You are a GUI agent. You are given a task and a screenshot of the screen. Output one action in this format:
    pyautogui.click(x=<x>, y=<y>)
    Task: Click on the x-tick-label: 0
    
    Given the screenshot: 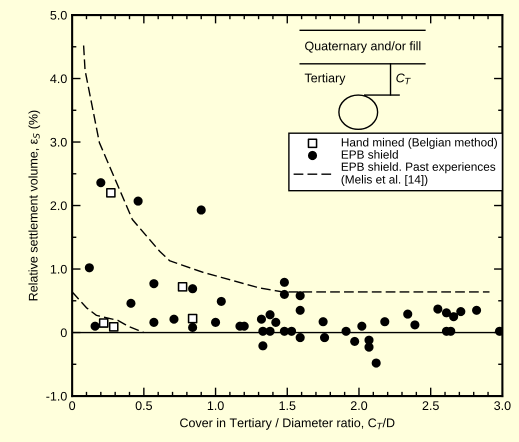 What is the action you would take?
    pyautogui.click(x=72, y=405)
    